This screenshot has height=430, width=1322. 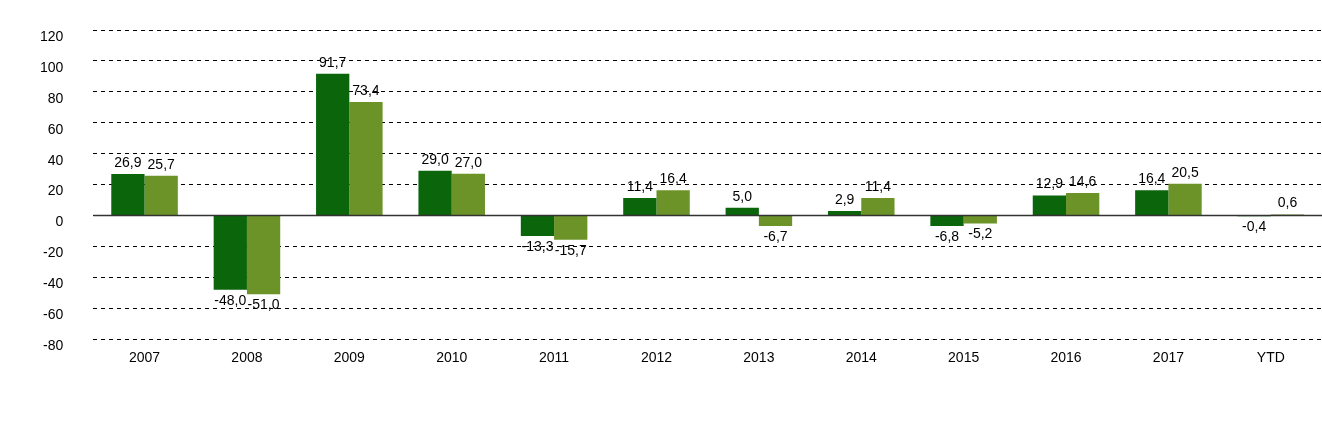 What do you see at coordinates (53, 345) in the screenshot?
I see `y-tick-label: -80` at bounding box center [53, 345].